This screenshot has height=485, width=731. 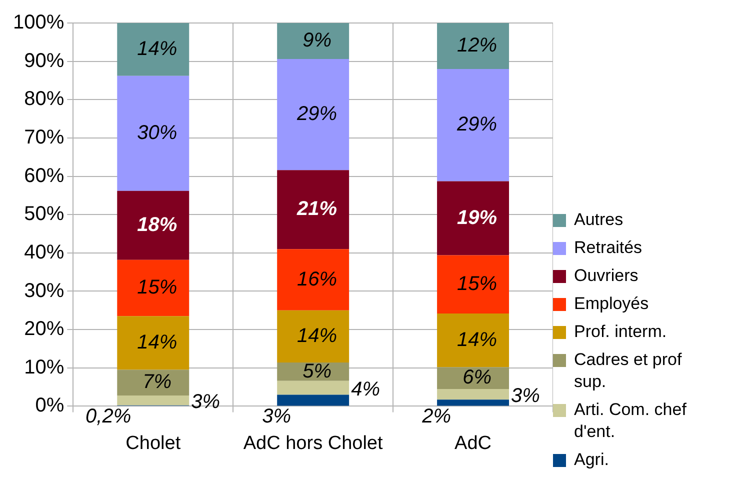 I want to click on data-label: 16%, so click(x=317, y=279).